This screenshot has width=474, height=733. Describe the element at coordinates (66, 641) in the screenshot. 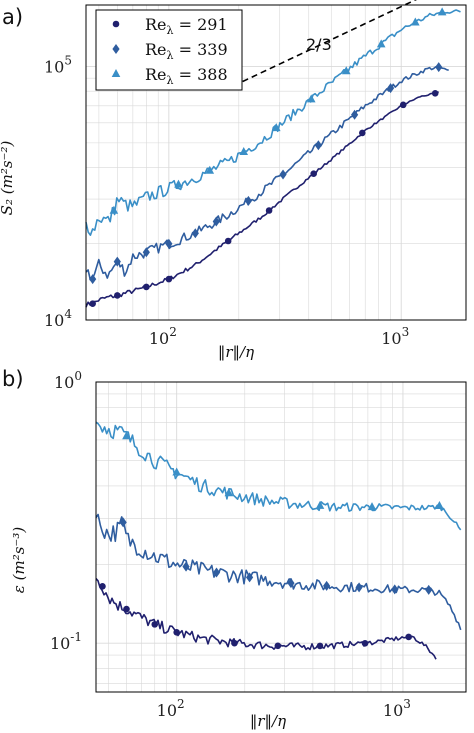

I see `y-tick-label: 10⁻¹` at that location.